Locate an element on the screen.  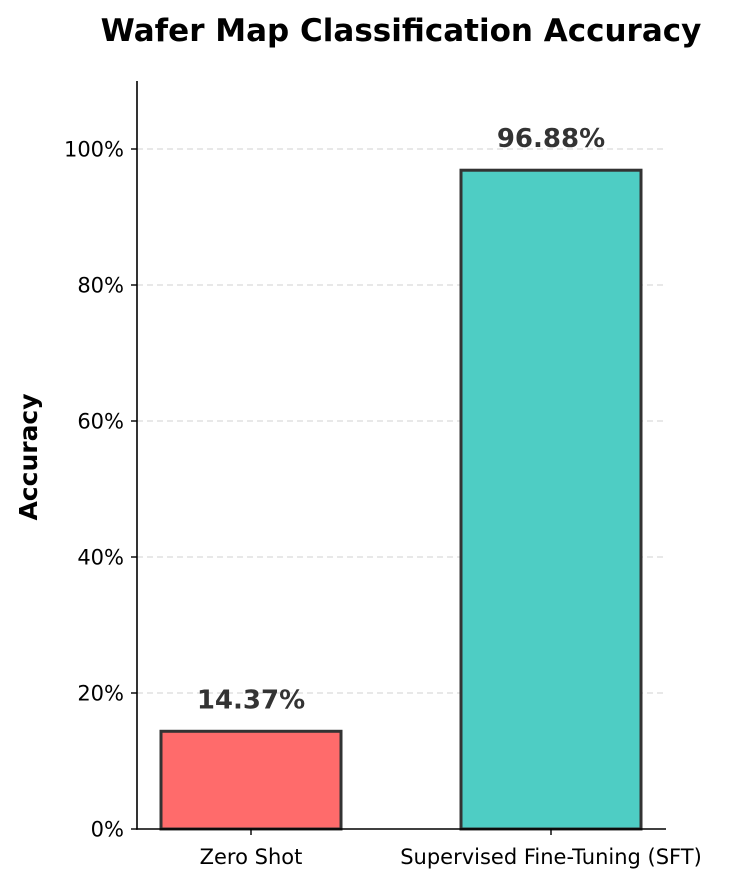
y-tick-label: 100% is located at coordinates (94, 150).